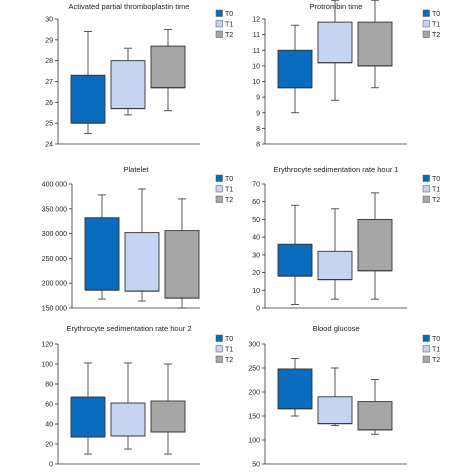 This screenshot has width=474, height=474. I want to click on y-tick-label: 120, so click(47, 345).